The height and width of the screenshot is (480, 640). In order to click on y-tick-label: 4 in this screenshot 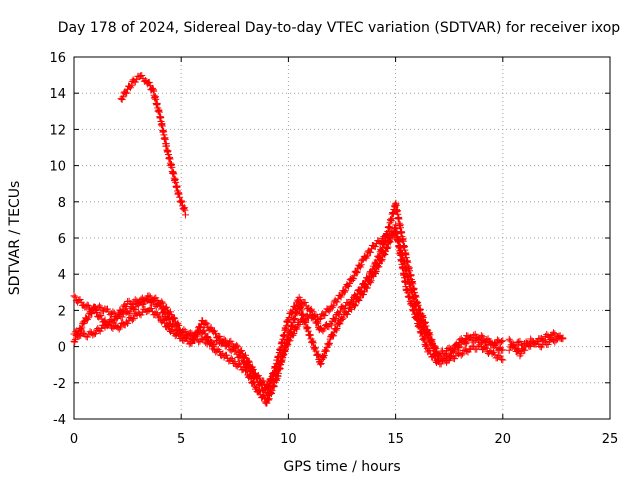, I will do `click(62, 275)`.